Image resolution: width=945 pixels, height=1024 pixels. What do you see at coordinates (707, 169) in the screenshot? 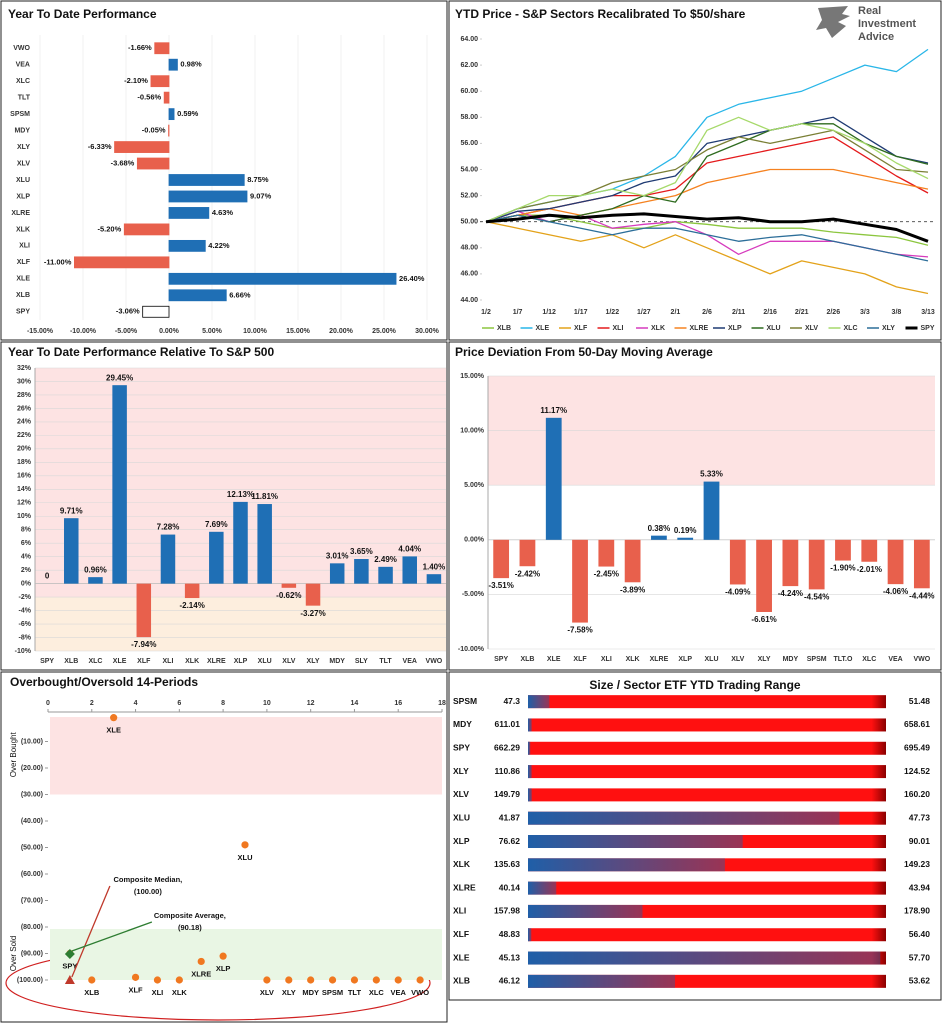
I see `series-line` at bounding box center [707, 169].